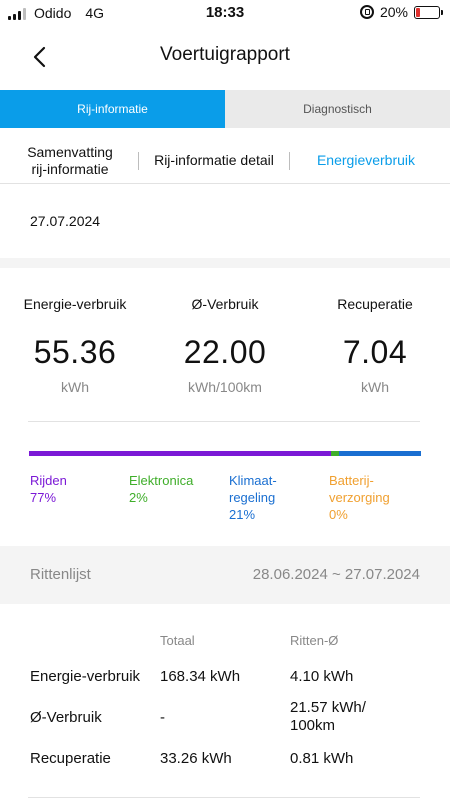 This screenshot has height=800, width=450. I want to click on legend-label: Batterij-, so click(351, 480).